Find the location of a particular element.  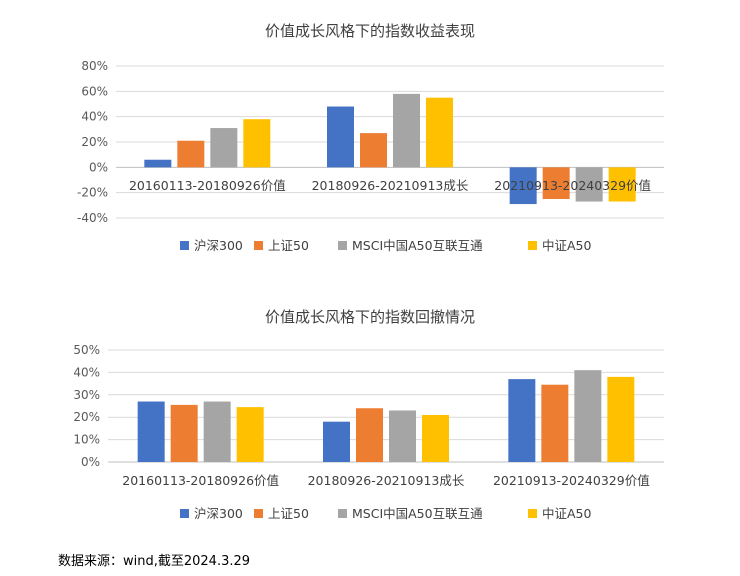

y-tick-label: 60% is located at coordinates (94, 91).